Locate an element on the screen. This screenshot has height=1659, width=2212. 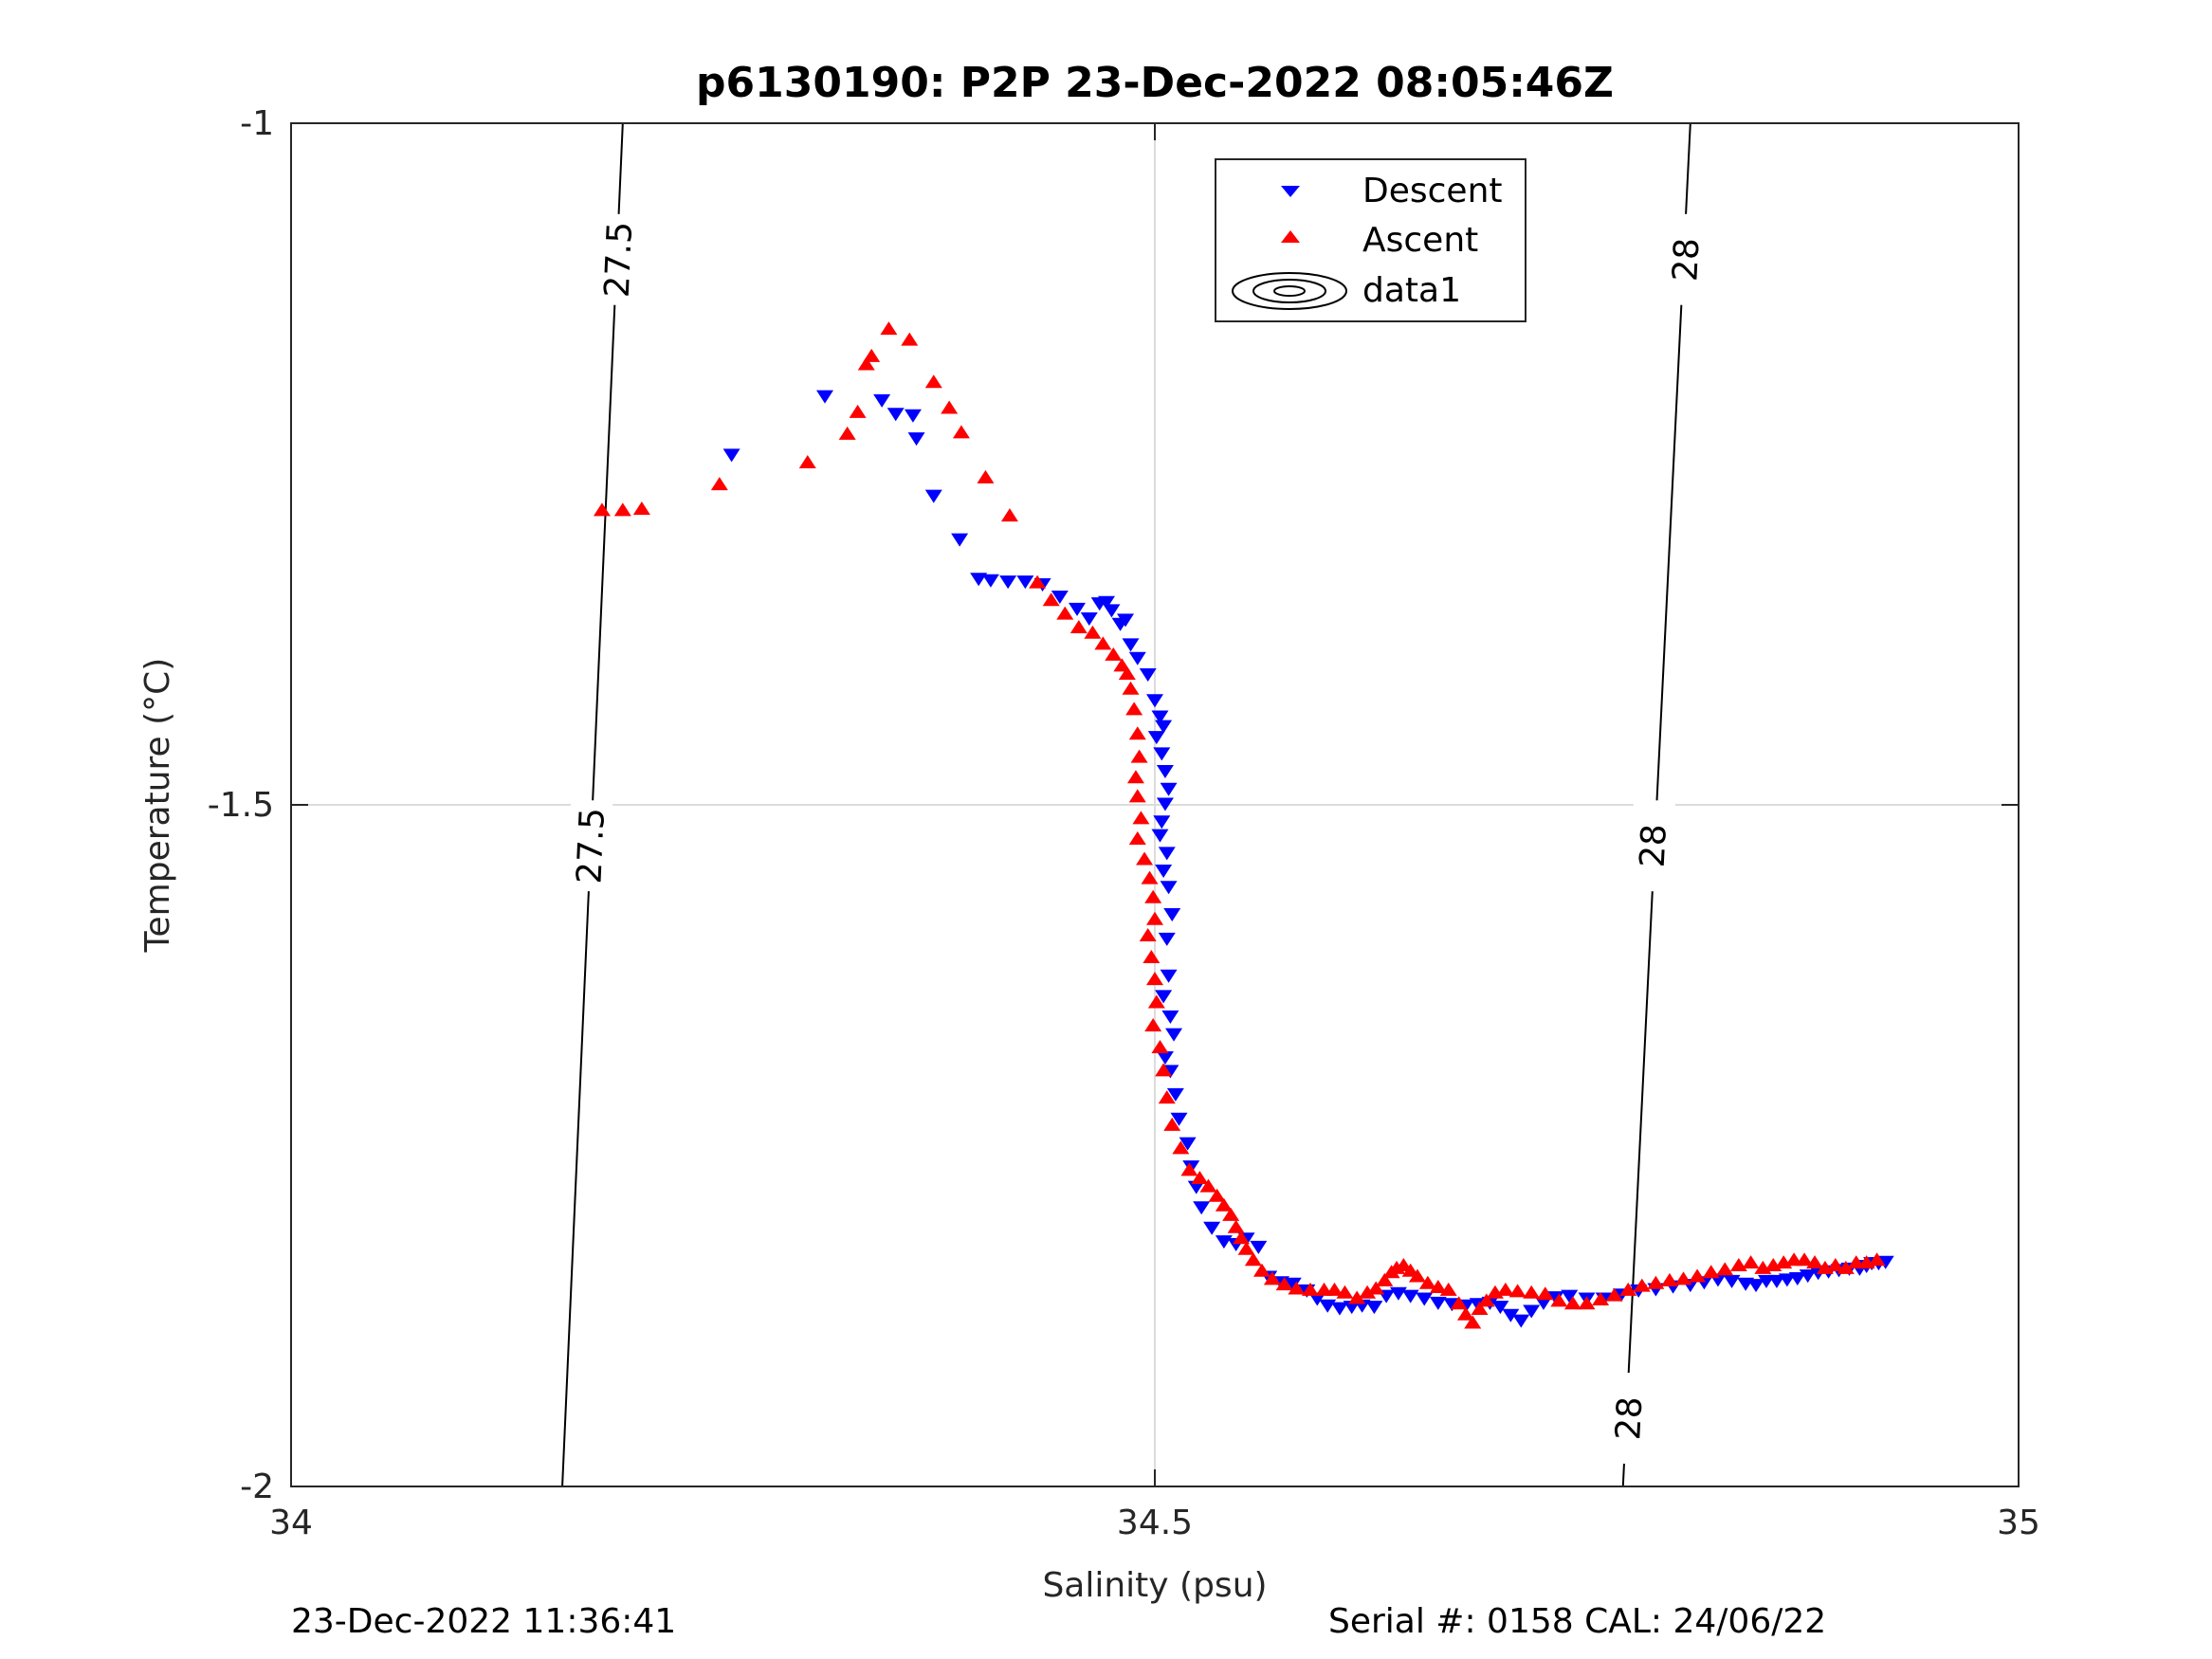
serial-cal-text: Serial #: 0158 CAL: 24/06/22 is located at coordinates (1577, 1621).